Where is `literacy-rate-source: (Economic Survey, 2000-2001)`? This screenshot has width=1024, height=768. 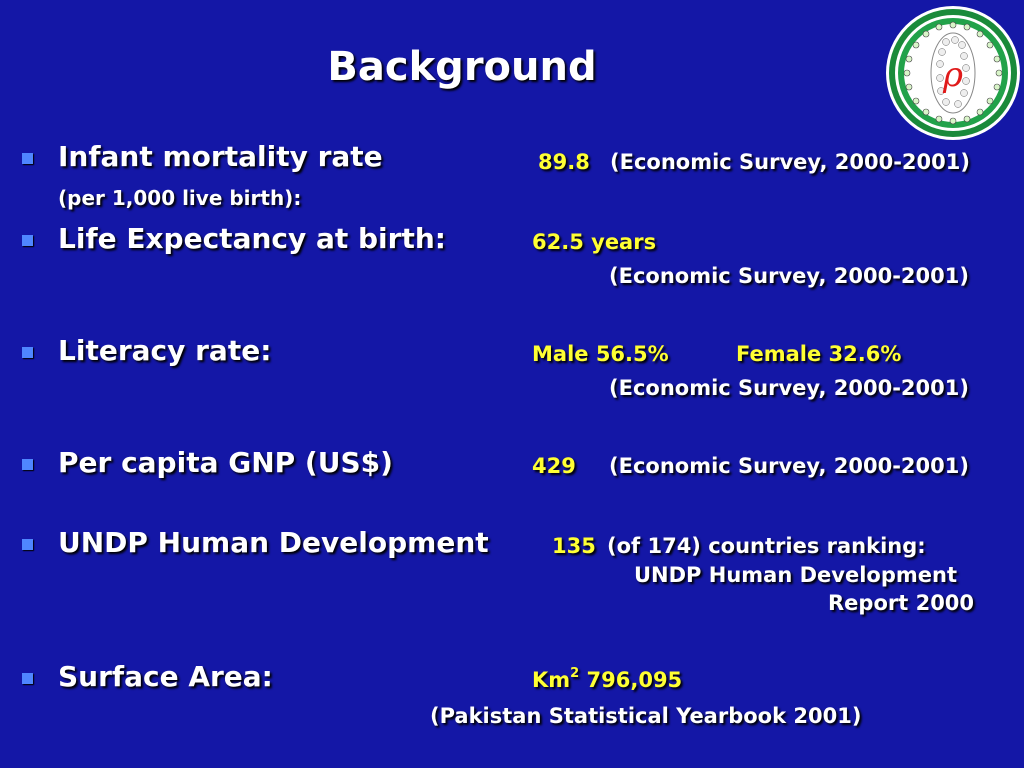 literacy-rate-source: (Economic Survey, 2000-2001) is located at coordinates (789, 388).